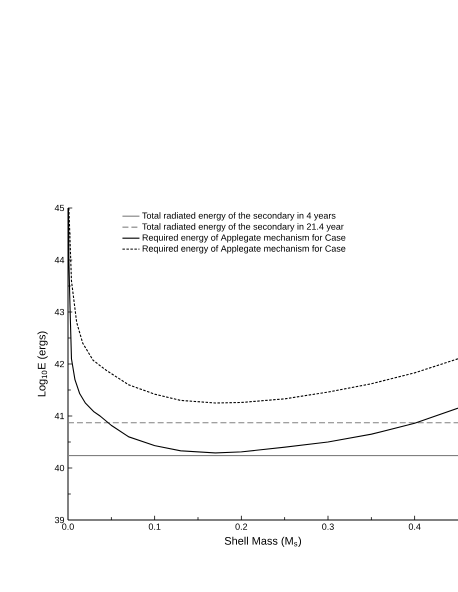 Image resolution: width=458 pixels, height=592 pixels. I want to click on x-tick-label: 0.1, so click(154, 527).